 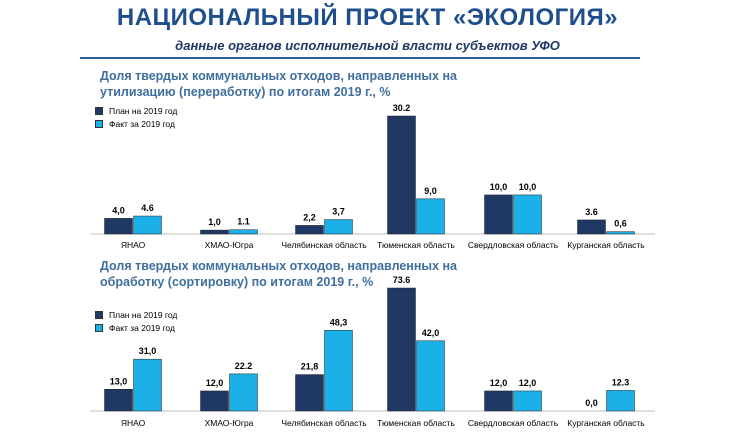 I want to click on data-label: 30.2, so click(x=402, y=108).